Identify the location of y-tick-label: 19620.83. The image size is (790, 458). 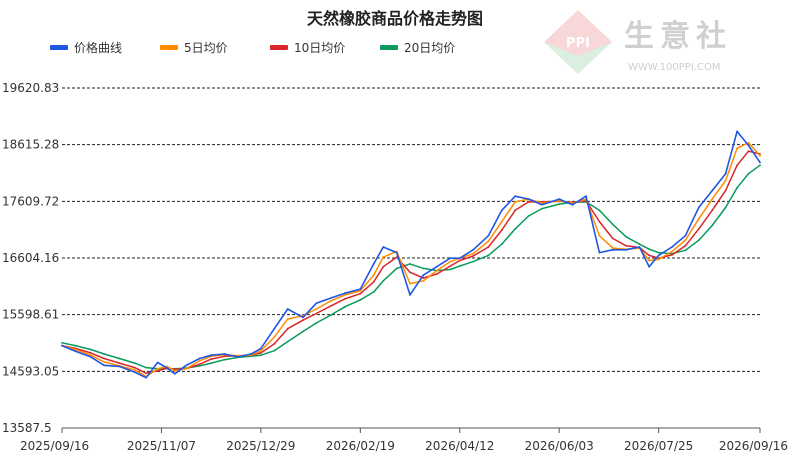
(30, 88).